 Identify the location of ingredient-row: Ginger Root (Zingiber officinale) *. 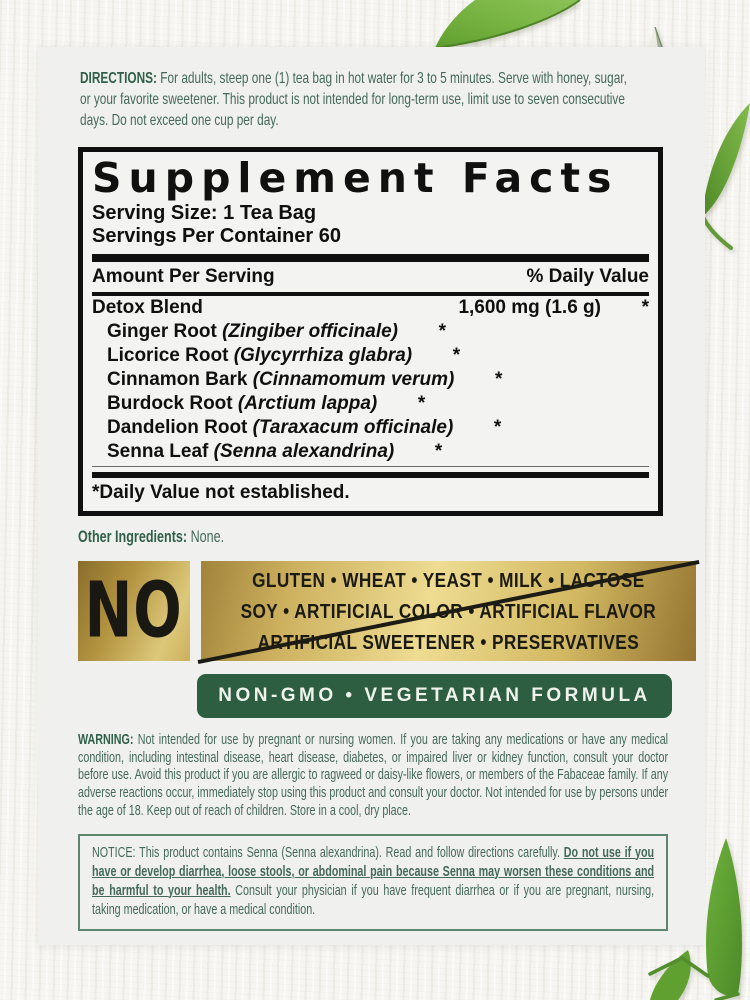
(370, 332).